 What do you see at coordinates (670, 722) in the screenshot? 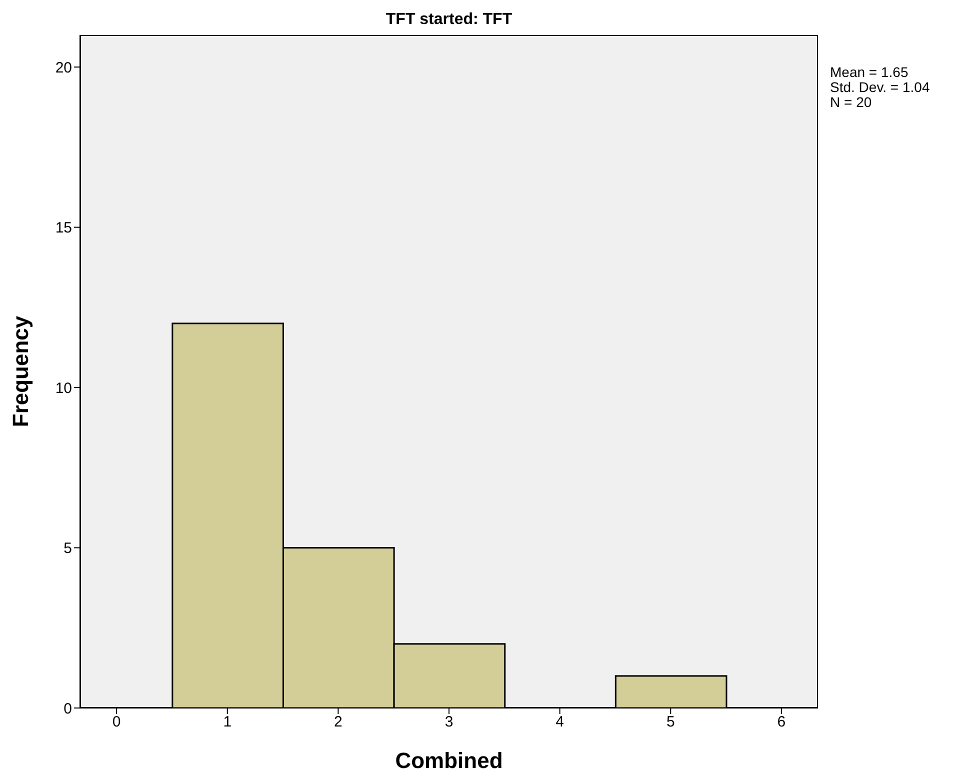
I see `x-tick-label: 5` at bounding box center [670, 722].